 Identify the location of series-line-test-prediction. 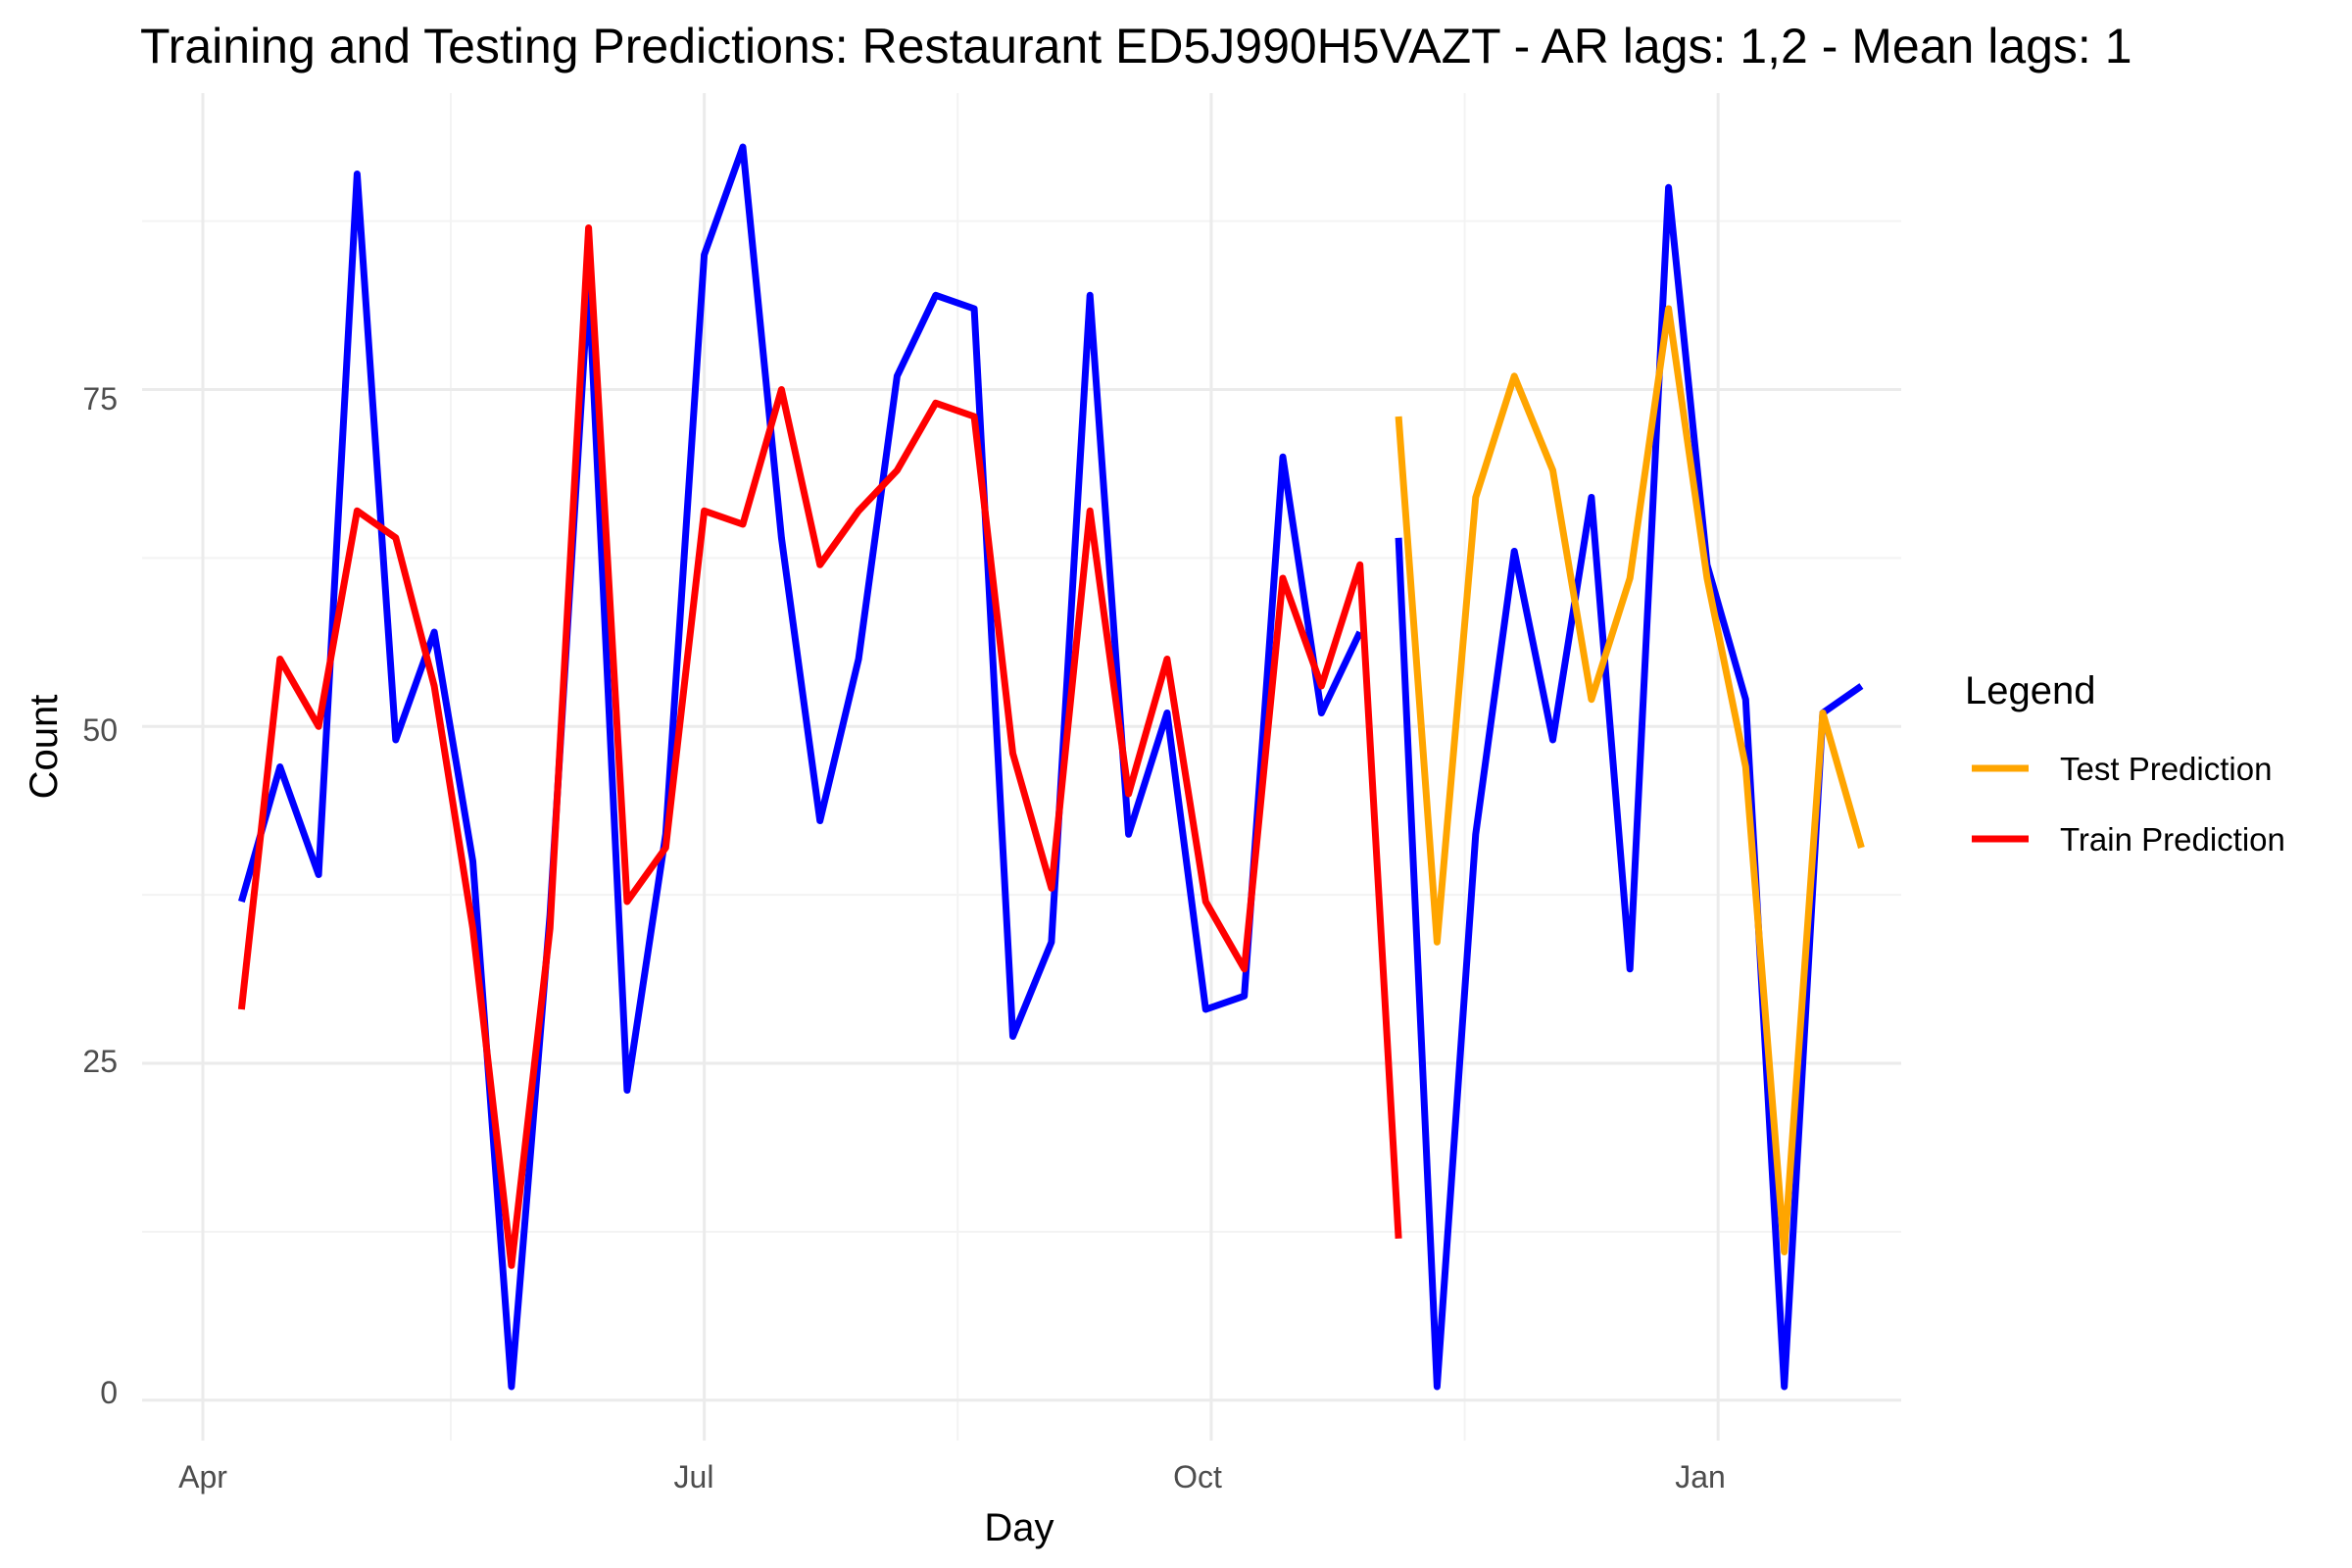
(1630, 780).